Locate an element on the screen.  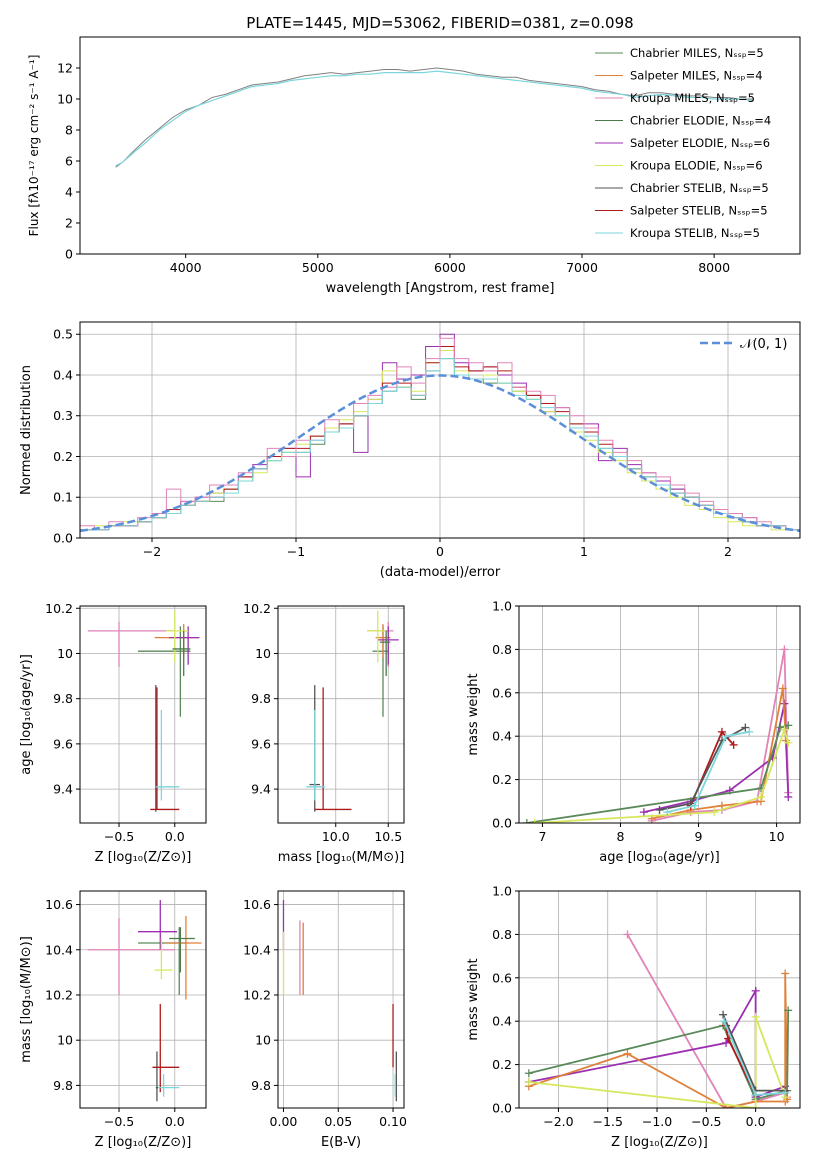
x-axis-label: Z [log₁₀(Z/Z⊙)] is located at coordinates (143, 1142).